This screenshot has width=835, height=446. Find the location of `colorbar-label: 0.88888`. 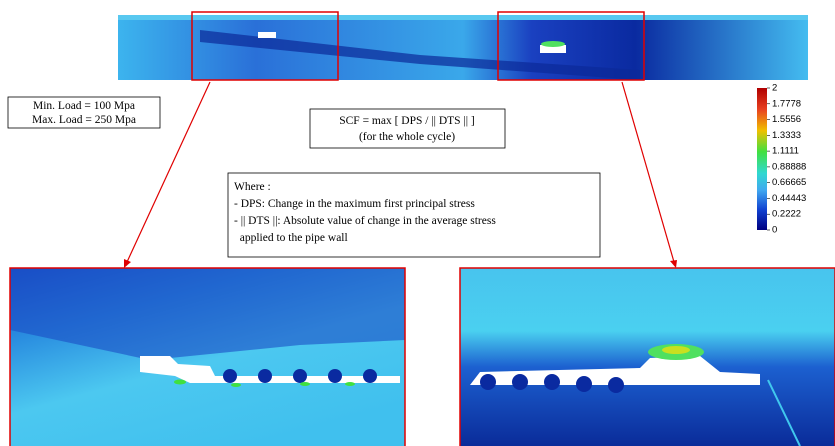

colorbar-label: 0.88888 is located at coordinates (789, 166).